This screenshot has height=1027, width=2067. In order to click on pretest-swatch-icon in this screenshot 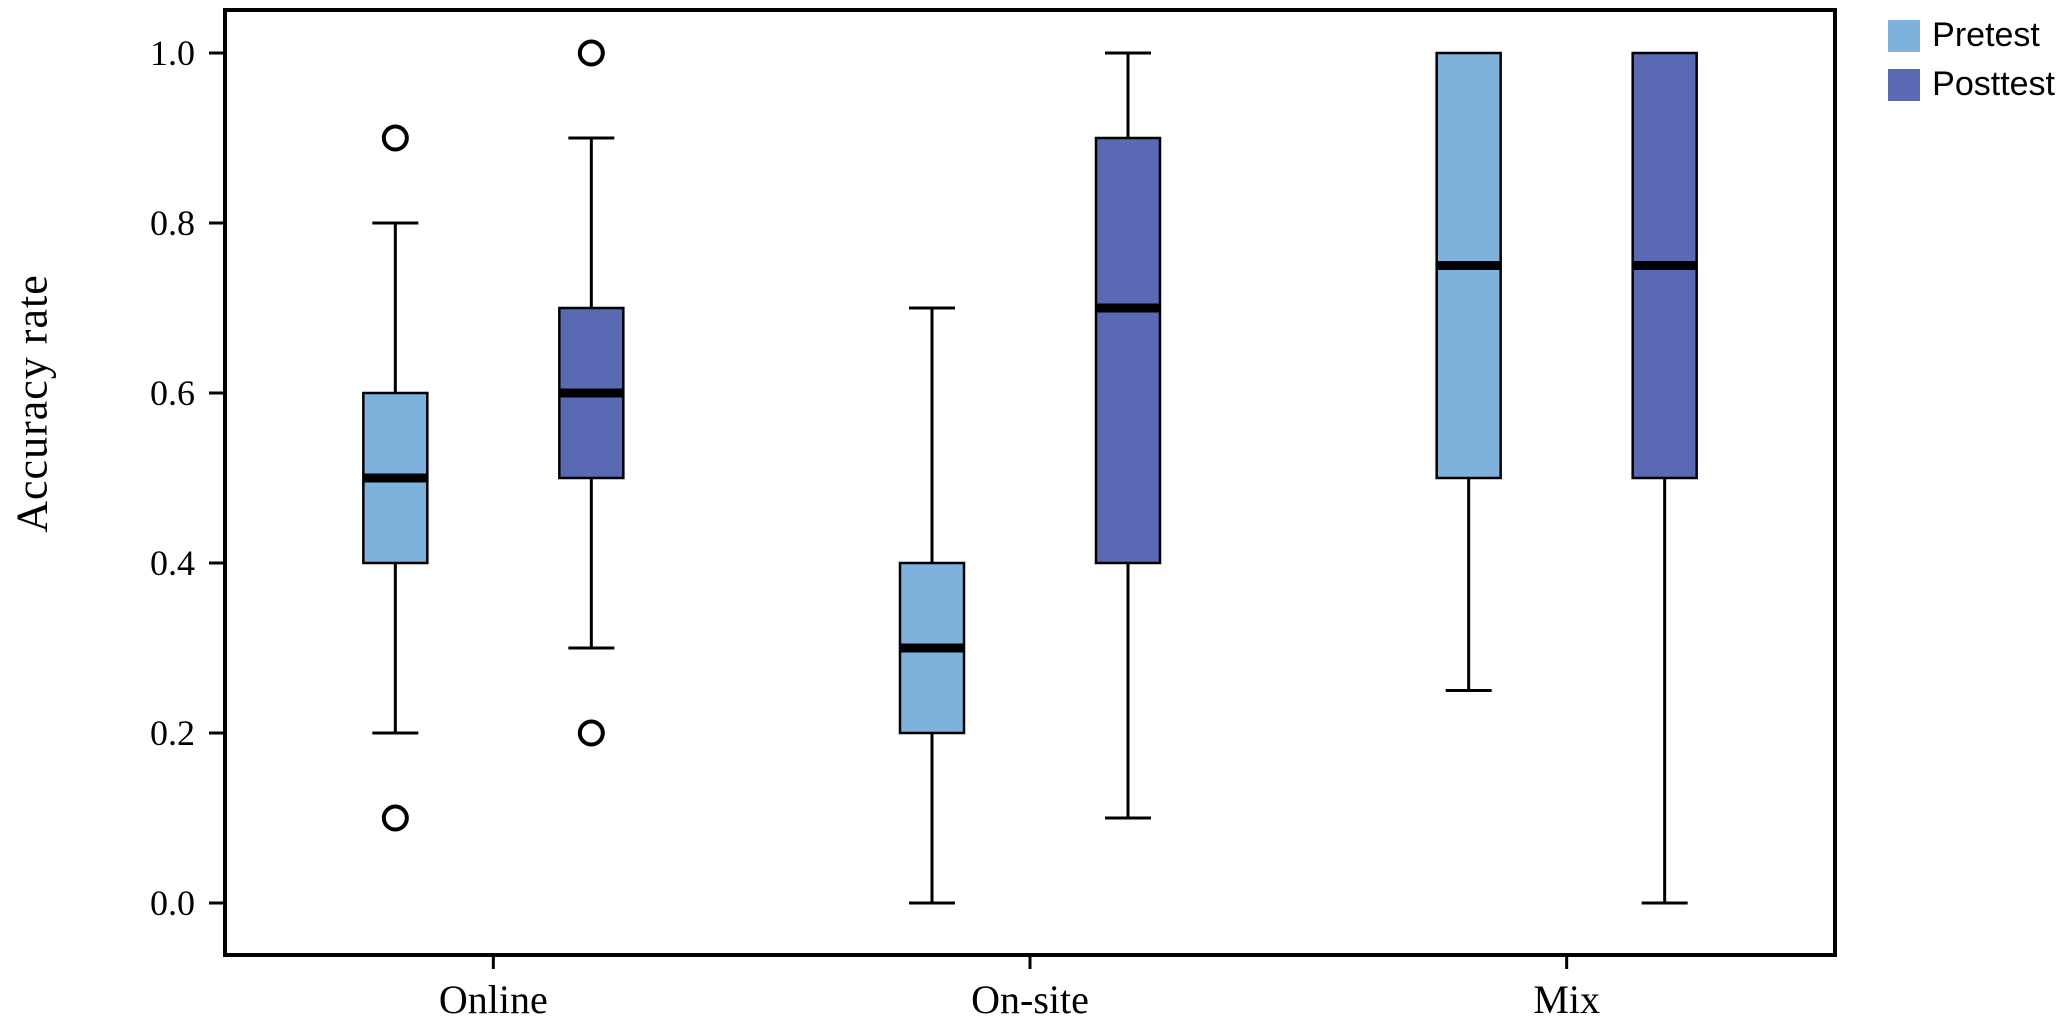, I will do `click(1904, 35)`.